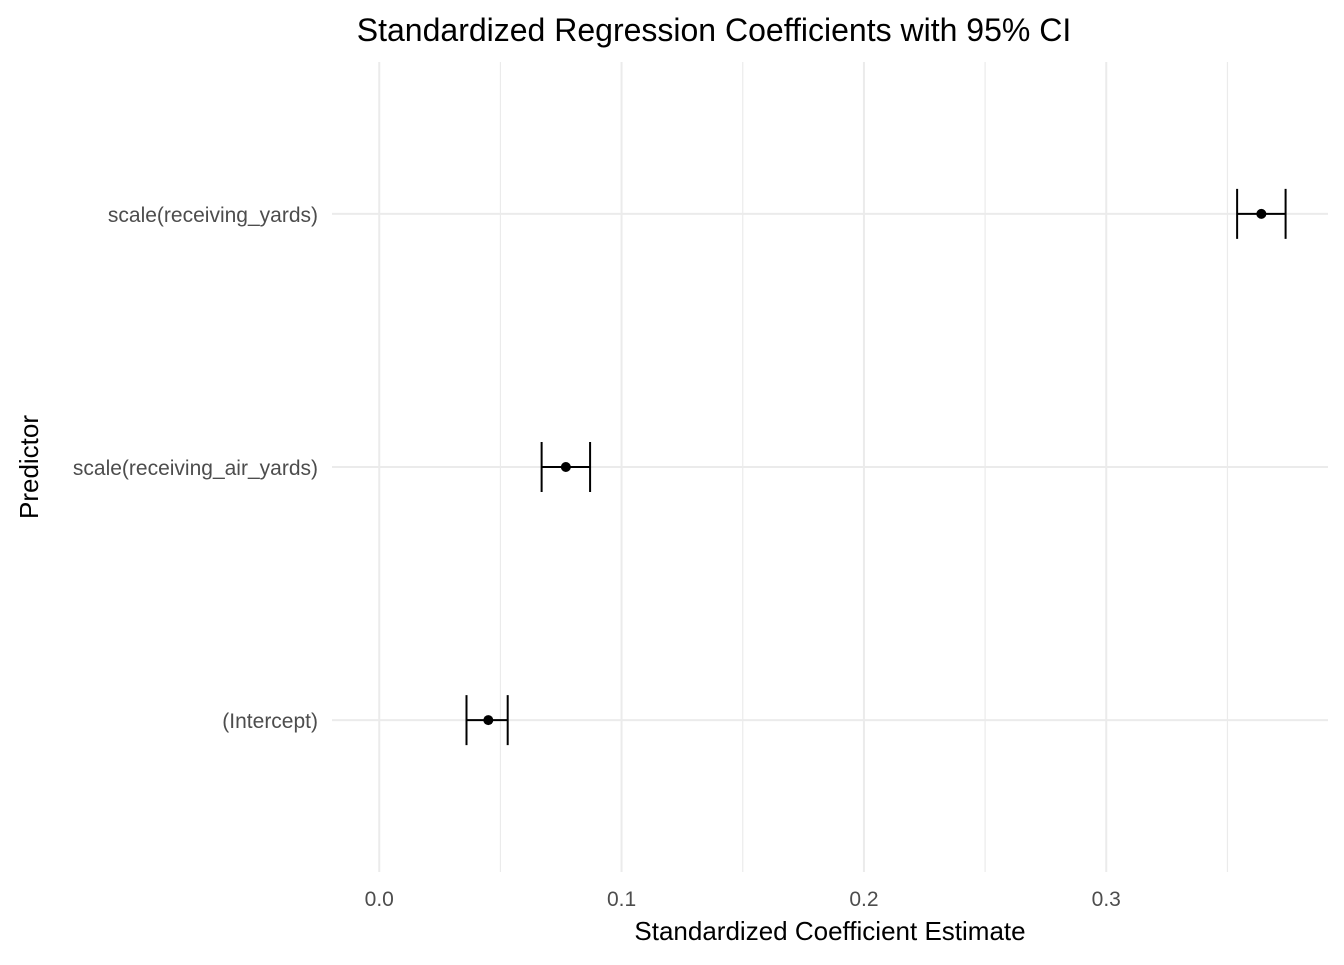 The width and height of the screenshot is (1344, 965). What do you see at coordinates (195, 468) in the screenshot?
I see `y-tick-label: scale(receiving_air_yards)` at bounding box center [195, 468].